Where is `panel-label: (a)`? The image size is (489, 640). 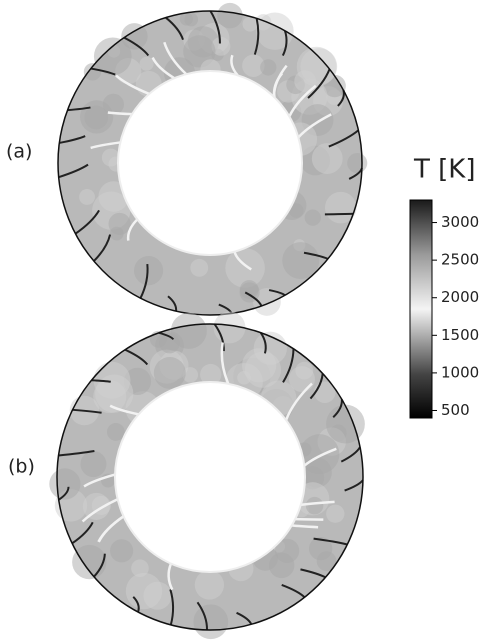 panel-label: (a) is located at coordinates (19, 152).